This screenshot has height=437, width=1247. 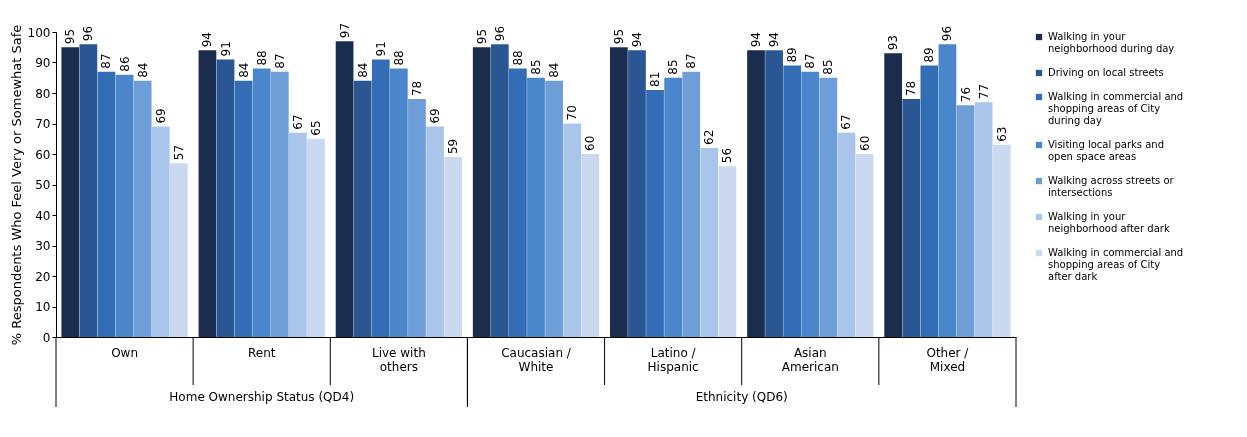 What do you see at coordinates (810, 359) in the screenshot?
I see `x-tick-label: Asian American` at bounding box center [810, 359].